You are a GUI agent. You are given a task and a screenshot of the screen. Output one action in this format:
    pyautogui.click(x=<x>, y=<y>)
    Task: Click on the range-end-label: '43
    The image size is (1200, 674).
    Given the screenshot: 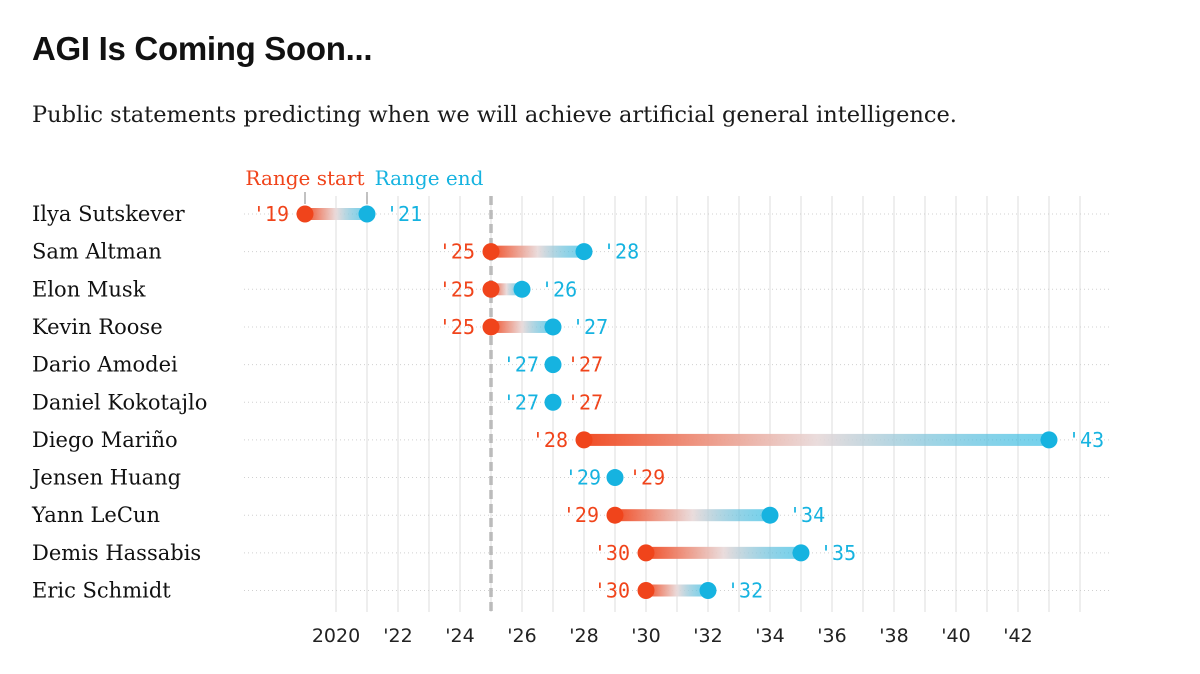 What is the action you would take?
    pyautogui.click(x=1086, y=440)
    